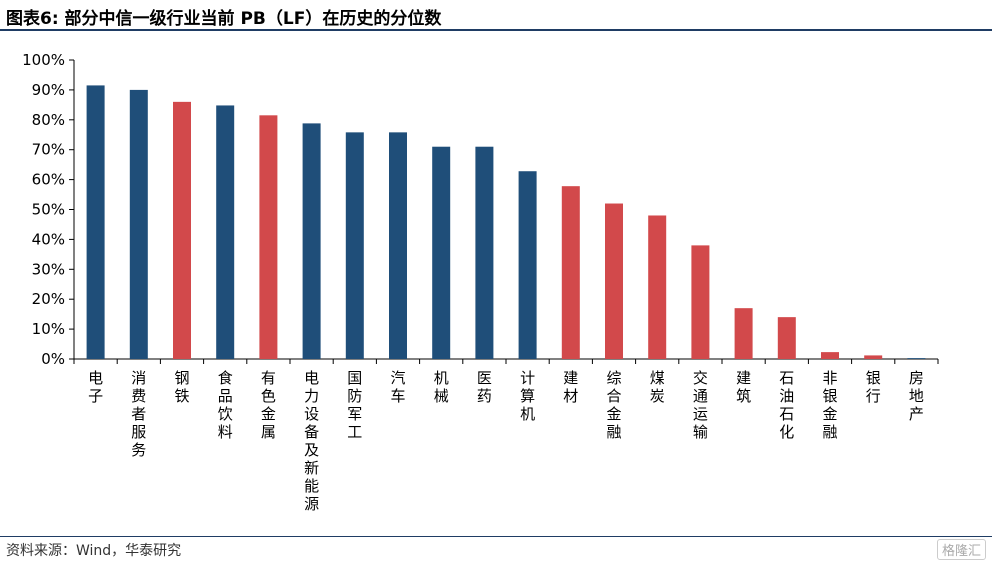 Image resolution: width=992 pixels, height=562 pixels. What do you see at coordinates (268, 405) in the screenshot?
I see `category-label: 有色金属` at bounding box center [268, 405].